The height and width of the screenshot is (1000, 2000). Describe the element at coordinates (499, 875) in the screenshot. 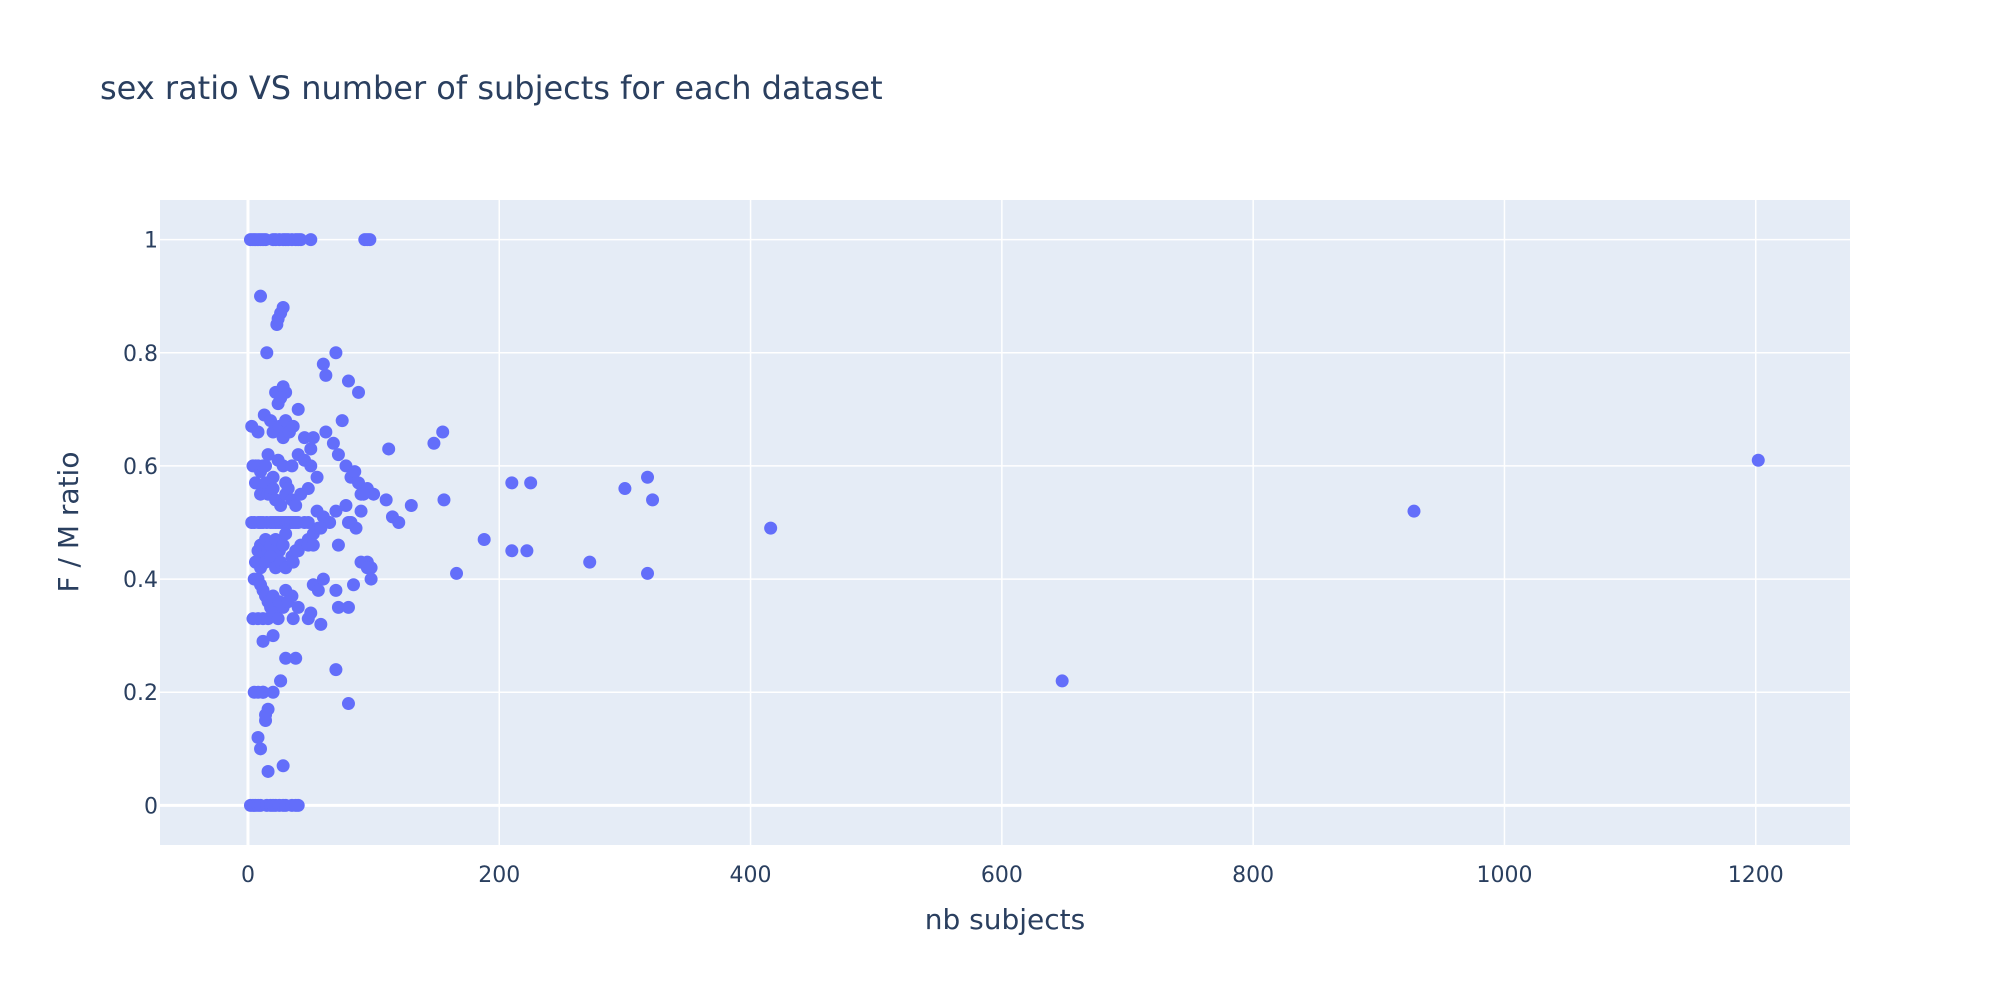

I see `x-tick-label: 200` at that location.